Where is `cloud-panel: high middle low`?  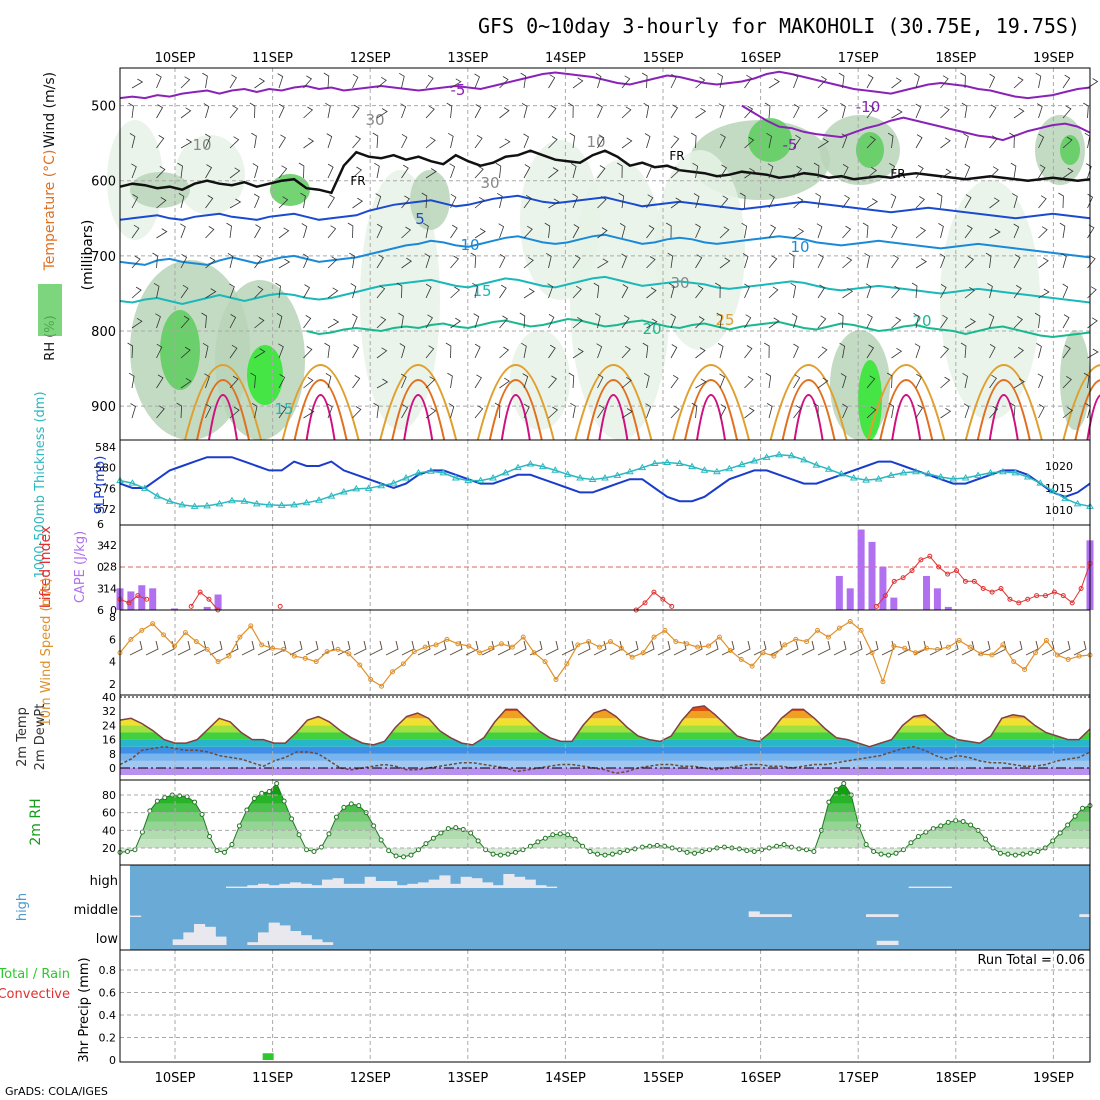 cloud-panel: high middle low is located at coordinates (582, 907).